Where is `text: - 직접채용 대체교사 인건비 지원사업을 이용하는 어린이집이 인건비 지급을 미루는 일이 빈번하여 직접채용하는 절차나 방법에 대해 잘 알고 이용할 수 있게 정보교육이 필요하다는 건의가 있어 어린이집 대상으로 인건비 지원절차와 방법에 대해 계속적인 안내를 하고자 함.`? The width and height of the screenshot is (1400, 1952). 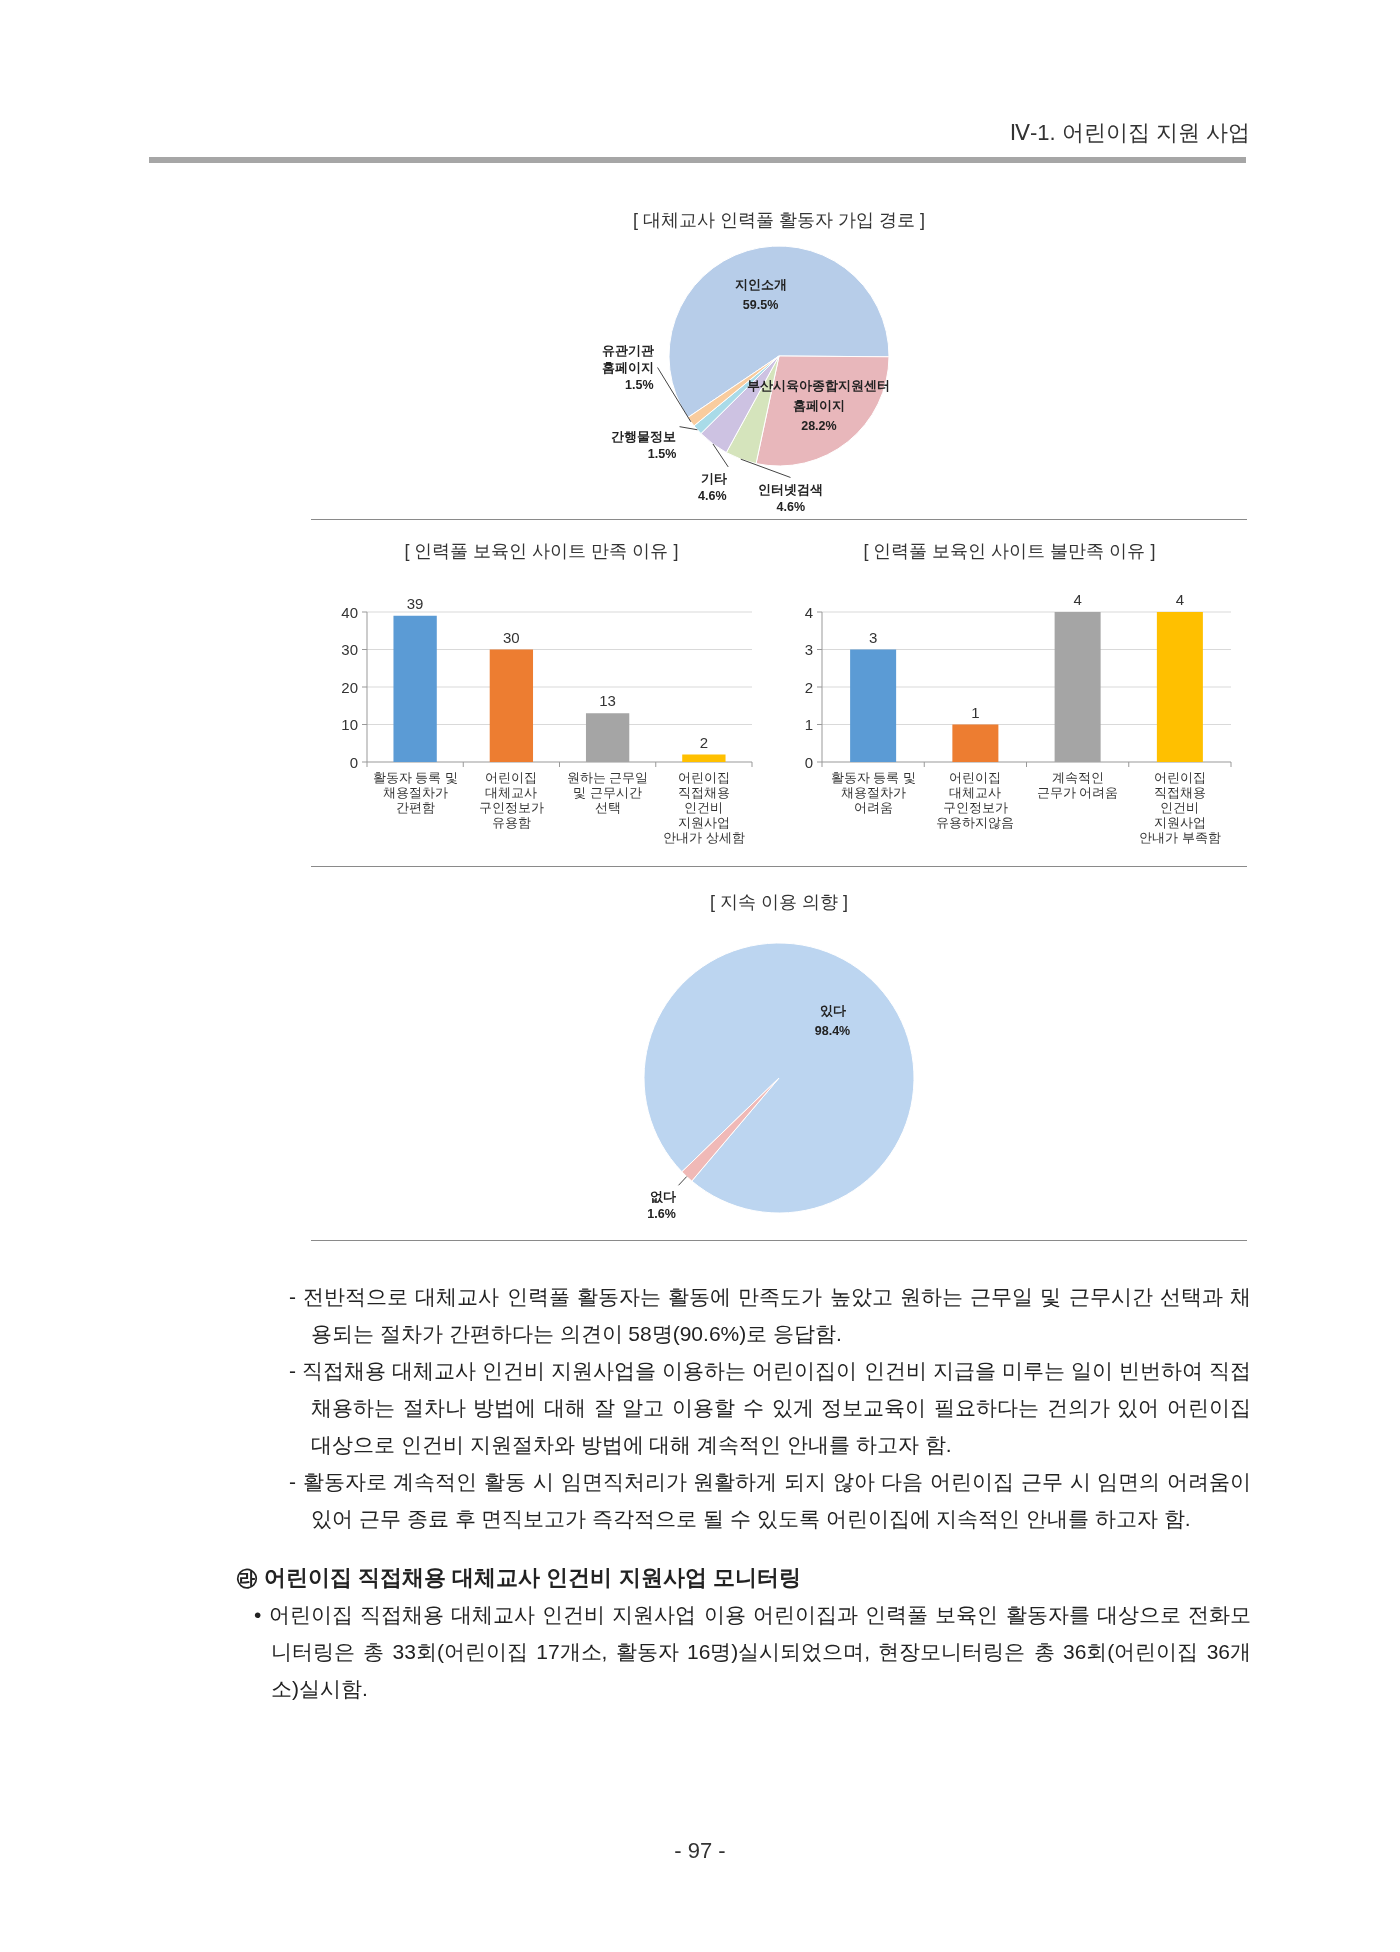
text: - 직접채용 대체교사 인건비 지원사업을 이용하는 어린이집이 인건비 지급을 미루는 일이 빈번하여 직접채용하는 절차나 방법에 대해 잘 알고 이용할 수 있게 정보교육이 필요하다는 건의가 있어 어린이집 대상으로 인건비 지원절차와 방법에 대해 계속적인 안내를 하고자 함. is located at coordinates (769, 1408).